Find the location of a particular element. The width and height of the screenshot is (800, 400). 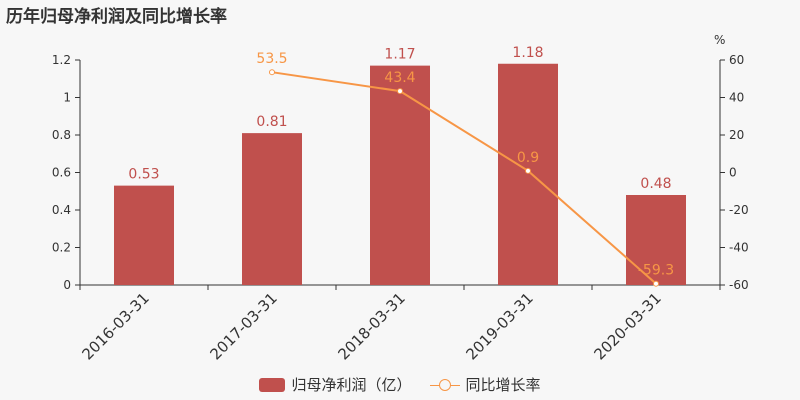

bar-data-label: 1.17 is located at coordinates (399, 55).